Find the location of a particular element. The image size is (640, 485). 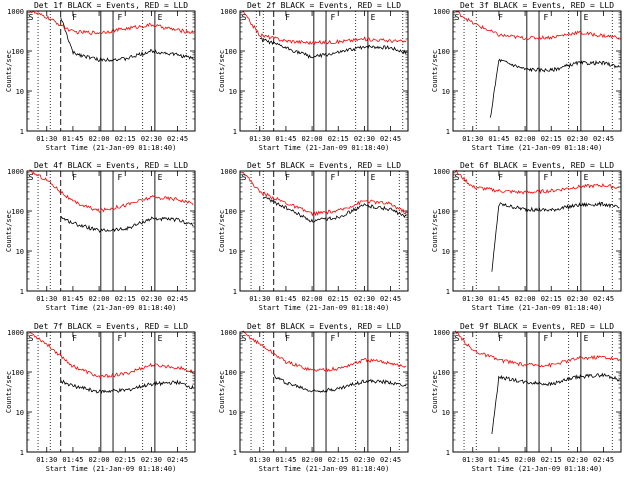

panel-title: Det 7f BLACK = Events, RED = LLD is located at coordinates (111, 326).